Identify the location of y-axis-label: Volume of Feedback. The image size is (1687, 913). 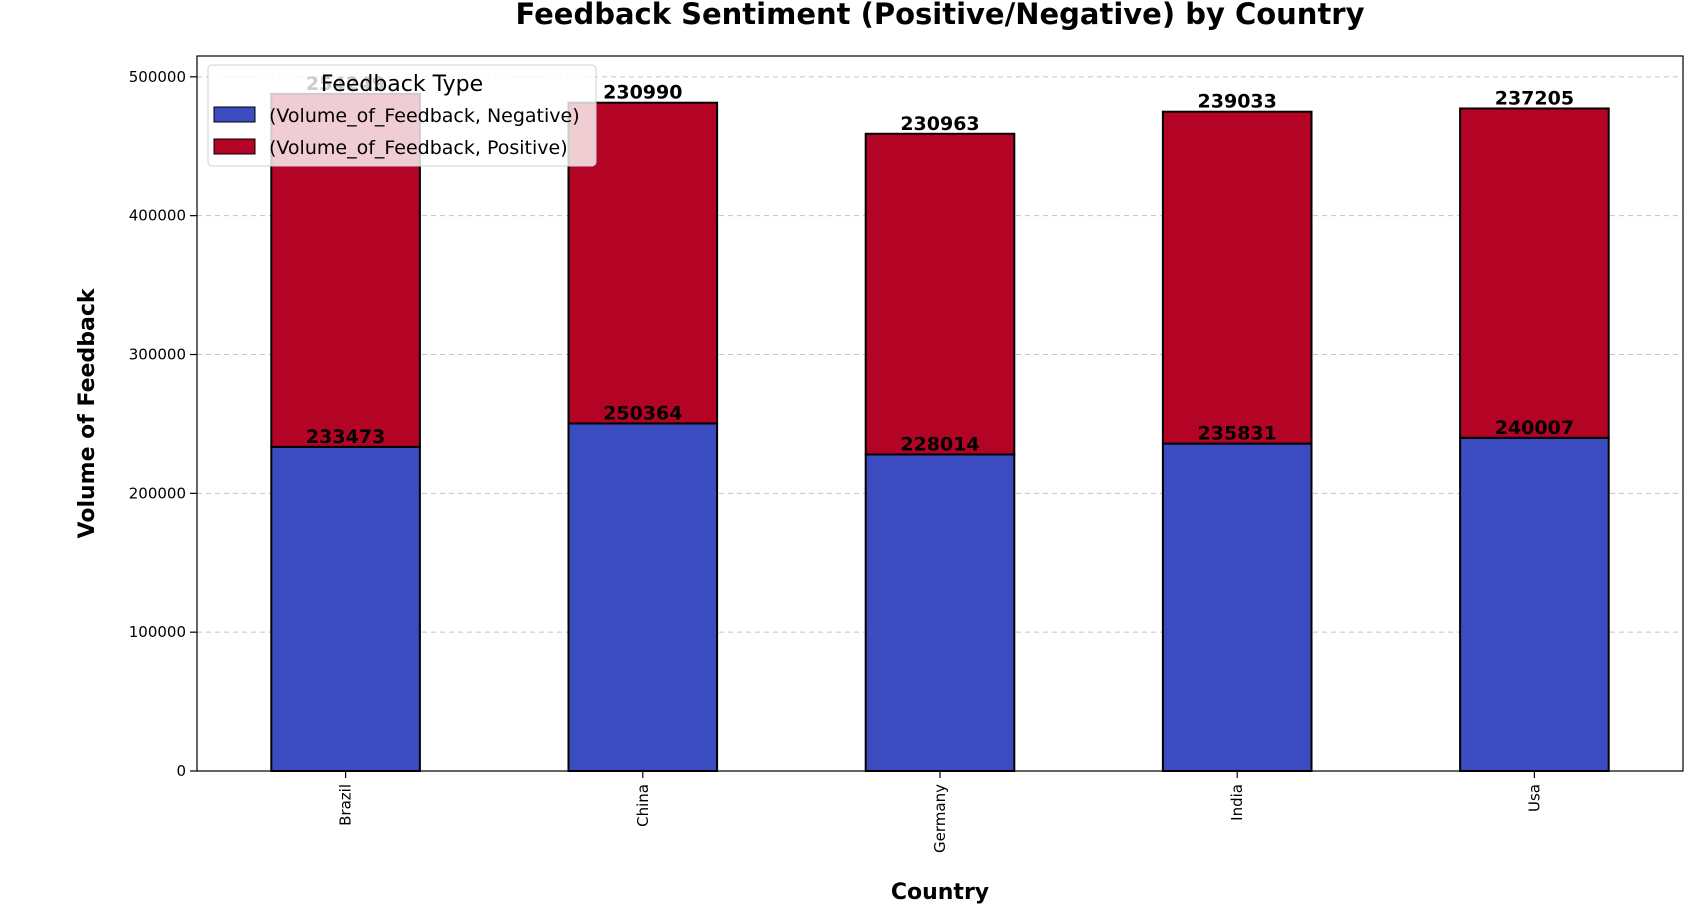
(87, 412).